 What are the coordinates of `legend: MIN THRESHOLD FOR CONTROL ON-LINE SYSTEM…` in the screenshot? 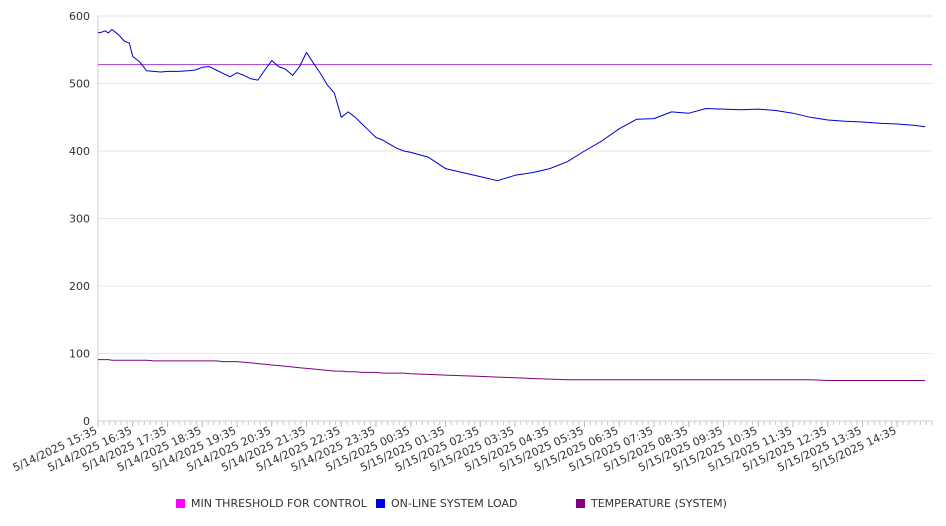 It's located at (473, 506).